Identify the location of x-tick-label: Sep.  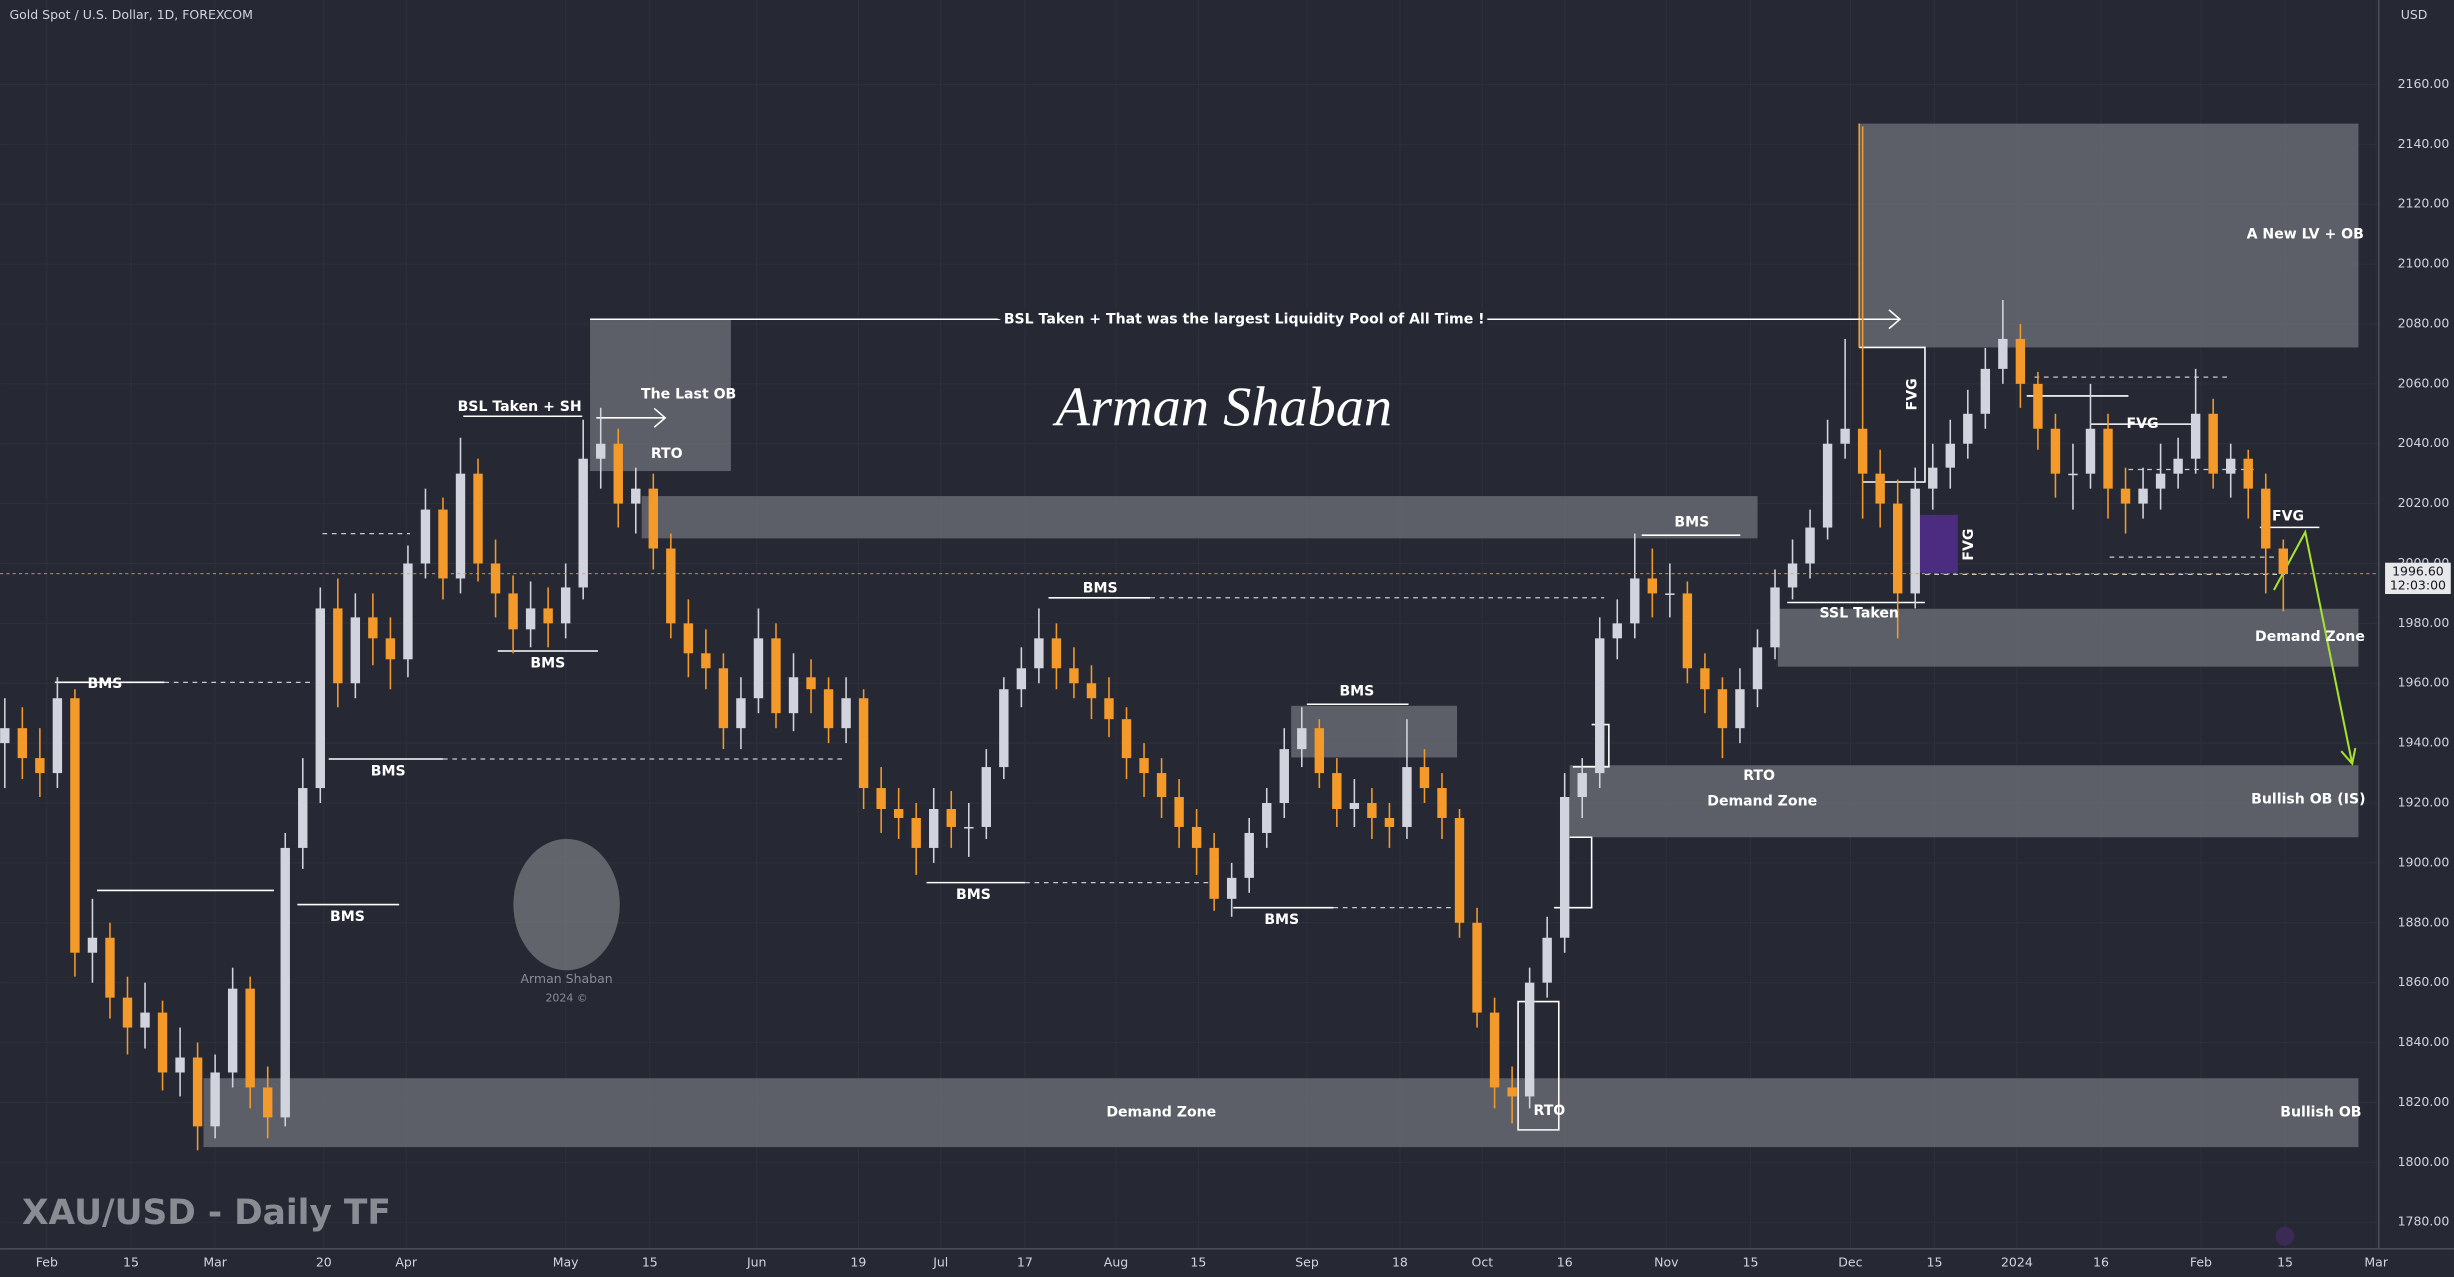
(1307, 1261).